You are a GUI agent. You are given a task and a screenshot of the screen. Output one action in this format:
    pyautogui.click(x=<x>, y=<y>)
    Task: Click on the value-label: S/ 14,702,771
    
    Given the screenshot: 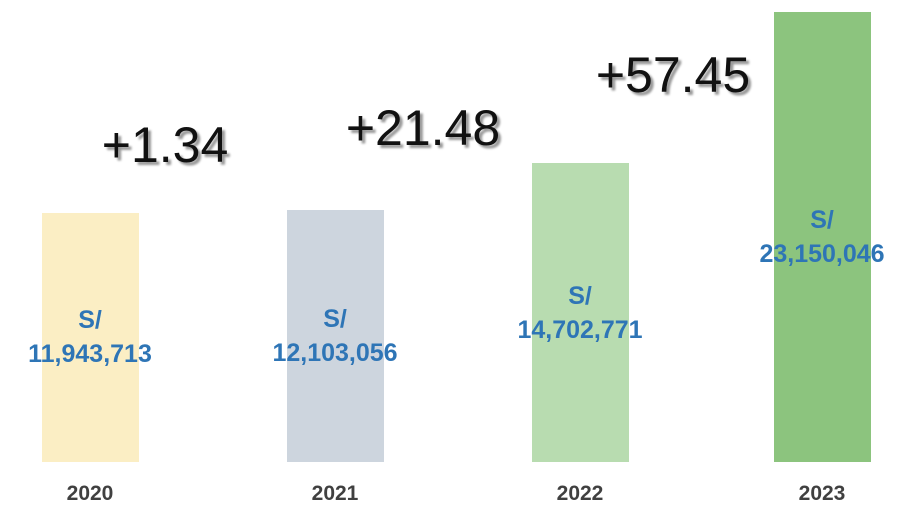 What is the action you would take?
    pyautogui.click(x=580, y=312)
    